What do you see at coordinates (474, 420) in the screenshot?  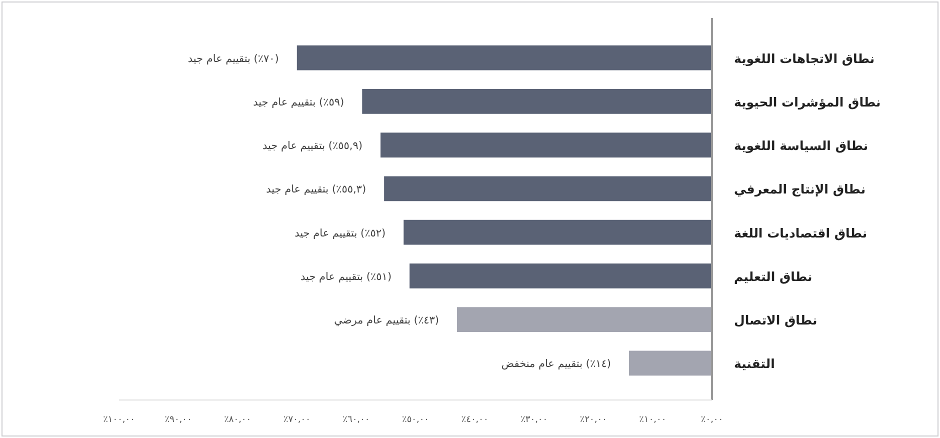 I see `x-tick-label: ٤٠,٠٠٪` at bounding box center [474, 420].